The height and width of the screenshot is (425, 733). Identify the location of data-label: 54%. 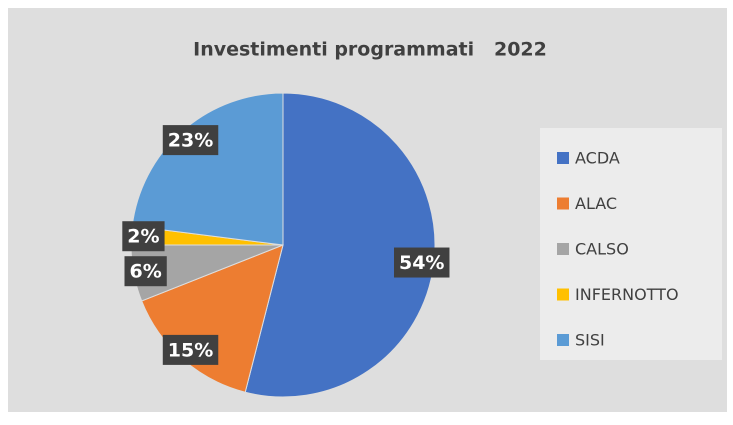
(421, 263).